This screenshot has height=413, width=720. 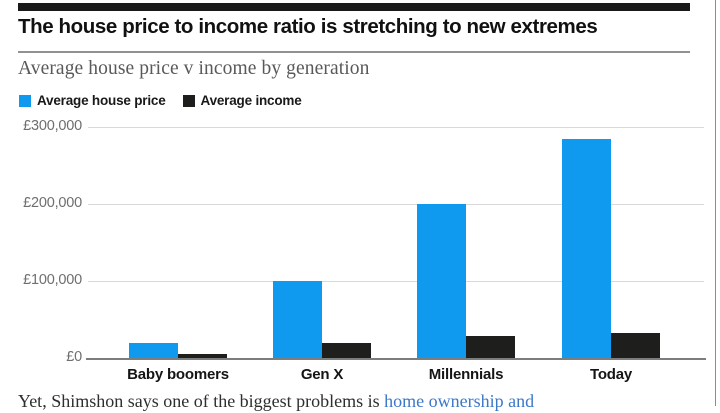 I want to click on x-category-label-today: Today, so click(x=611, y=374).